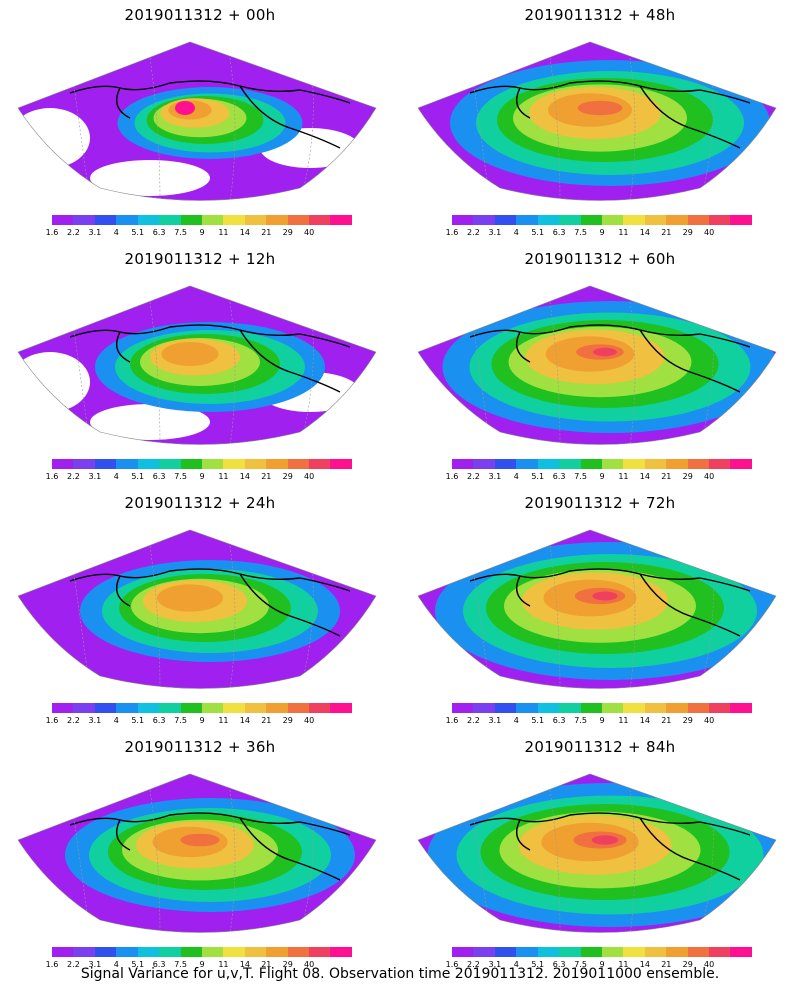 This screenshot has height=1000, width=800. Describe the element at coordinates (200, 747) in the screenshot. I see `panel-title: 2019011312 + 36h` at that location.